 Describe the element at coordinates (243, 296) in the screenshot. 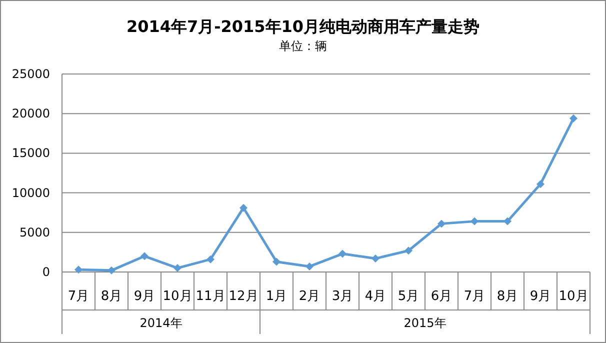

I see `x-tick-label: 12月` at that location.